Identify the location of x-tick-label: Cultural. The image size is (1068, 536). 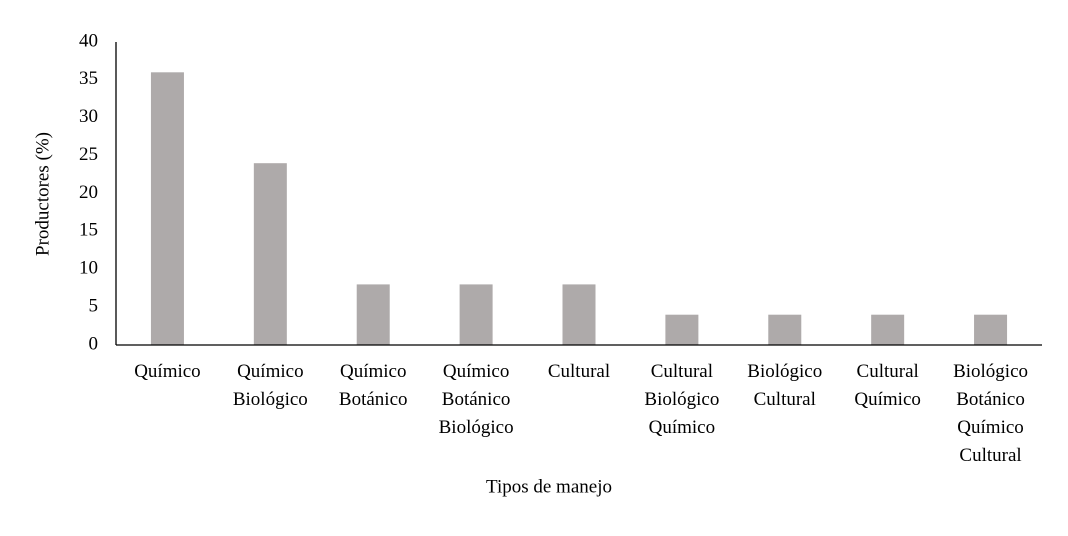
(579, 371).